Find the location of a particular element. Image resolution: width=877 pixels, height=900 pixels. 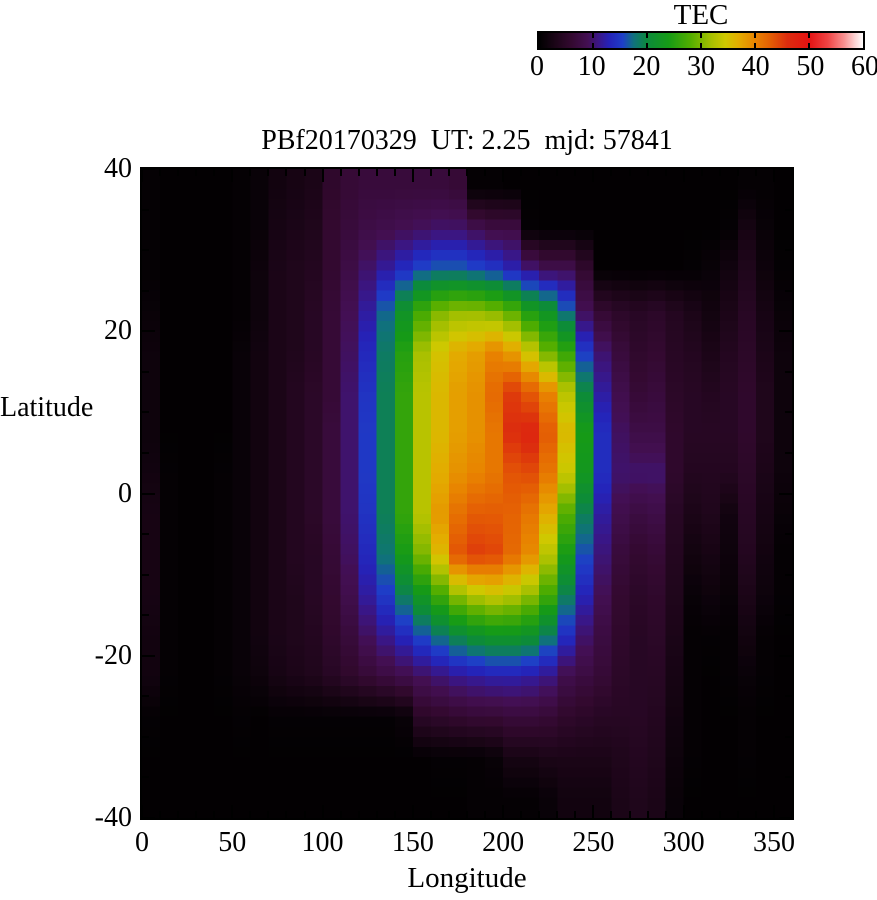

colorbar-tick-label: 20 is located at coordinates (646, 66).